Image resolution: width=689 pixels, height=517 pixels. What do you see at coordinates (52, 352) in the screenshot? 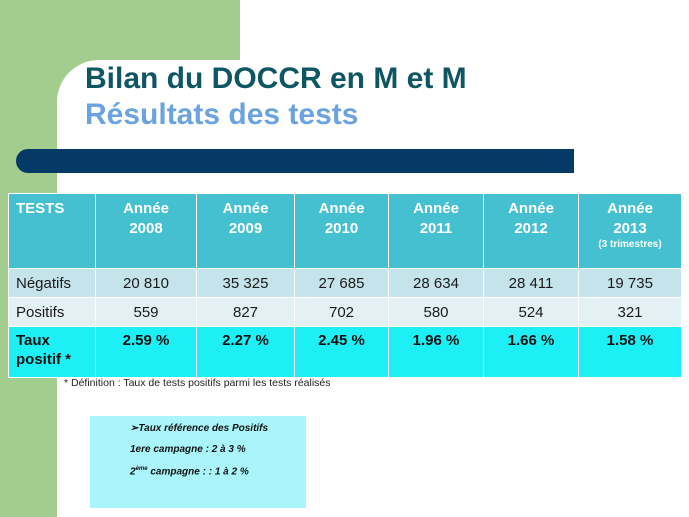
I see `row-label: Taux positif *` at bounding box center [52, 352].